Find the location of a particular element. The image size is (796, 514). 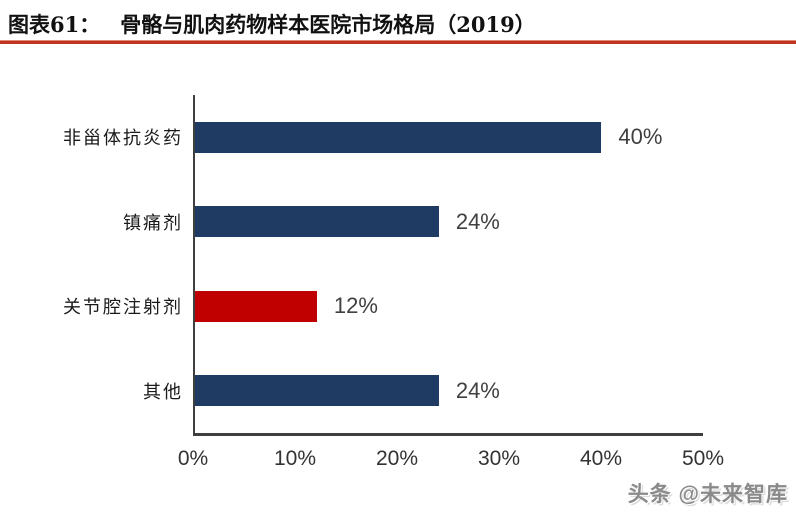

category-label: 其他 is located at coordinates (163, 392).